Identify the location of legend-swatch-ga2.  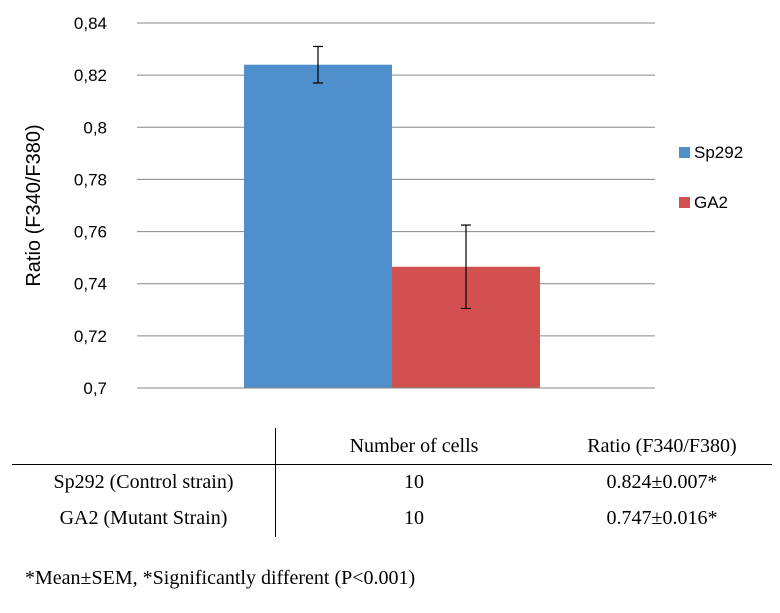
(684, 202).